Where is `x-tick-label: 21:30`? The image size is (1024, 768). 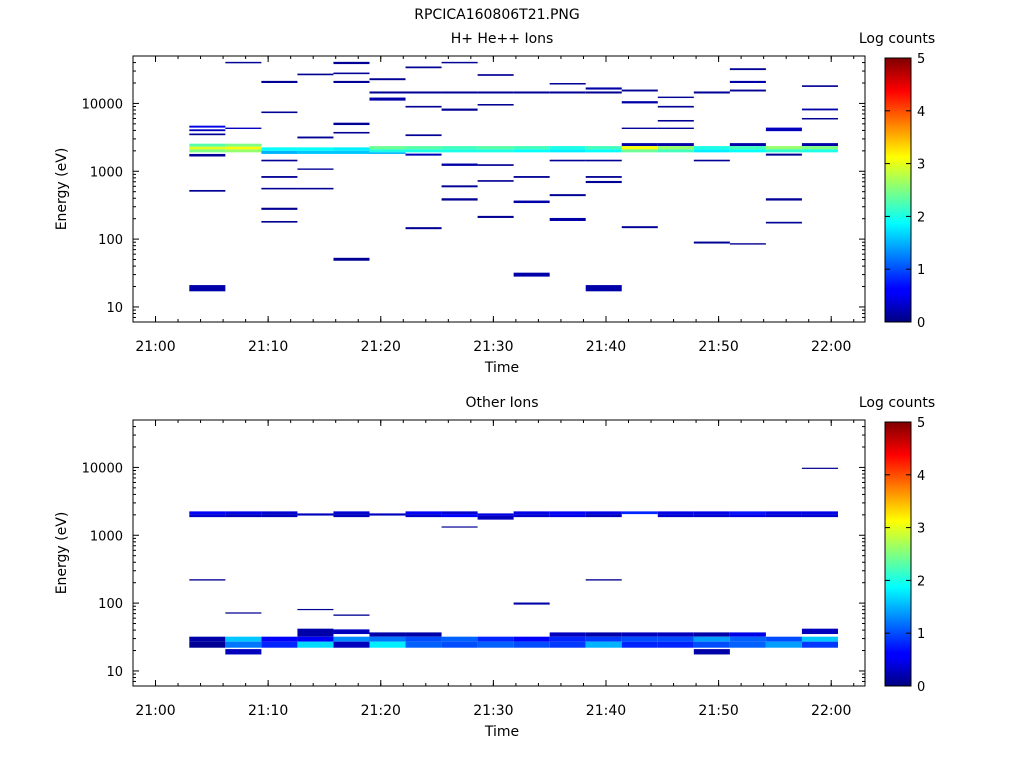
x-tick-label: 21:30 is located at coordinates (493, 347).